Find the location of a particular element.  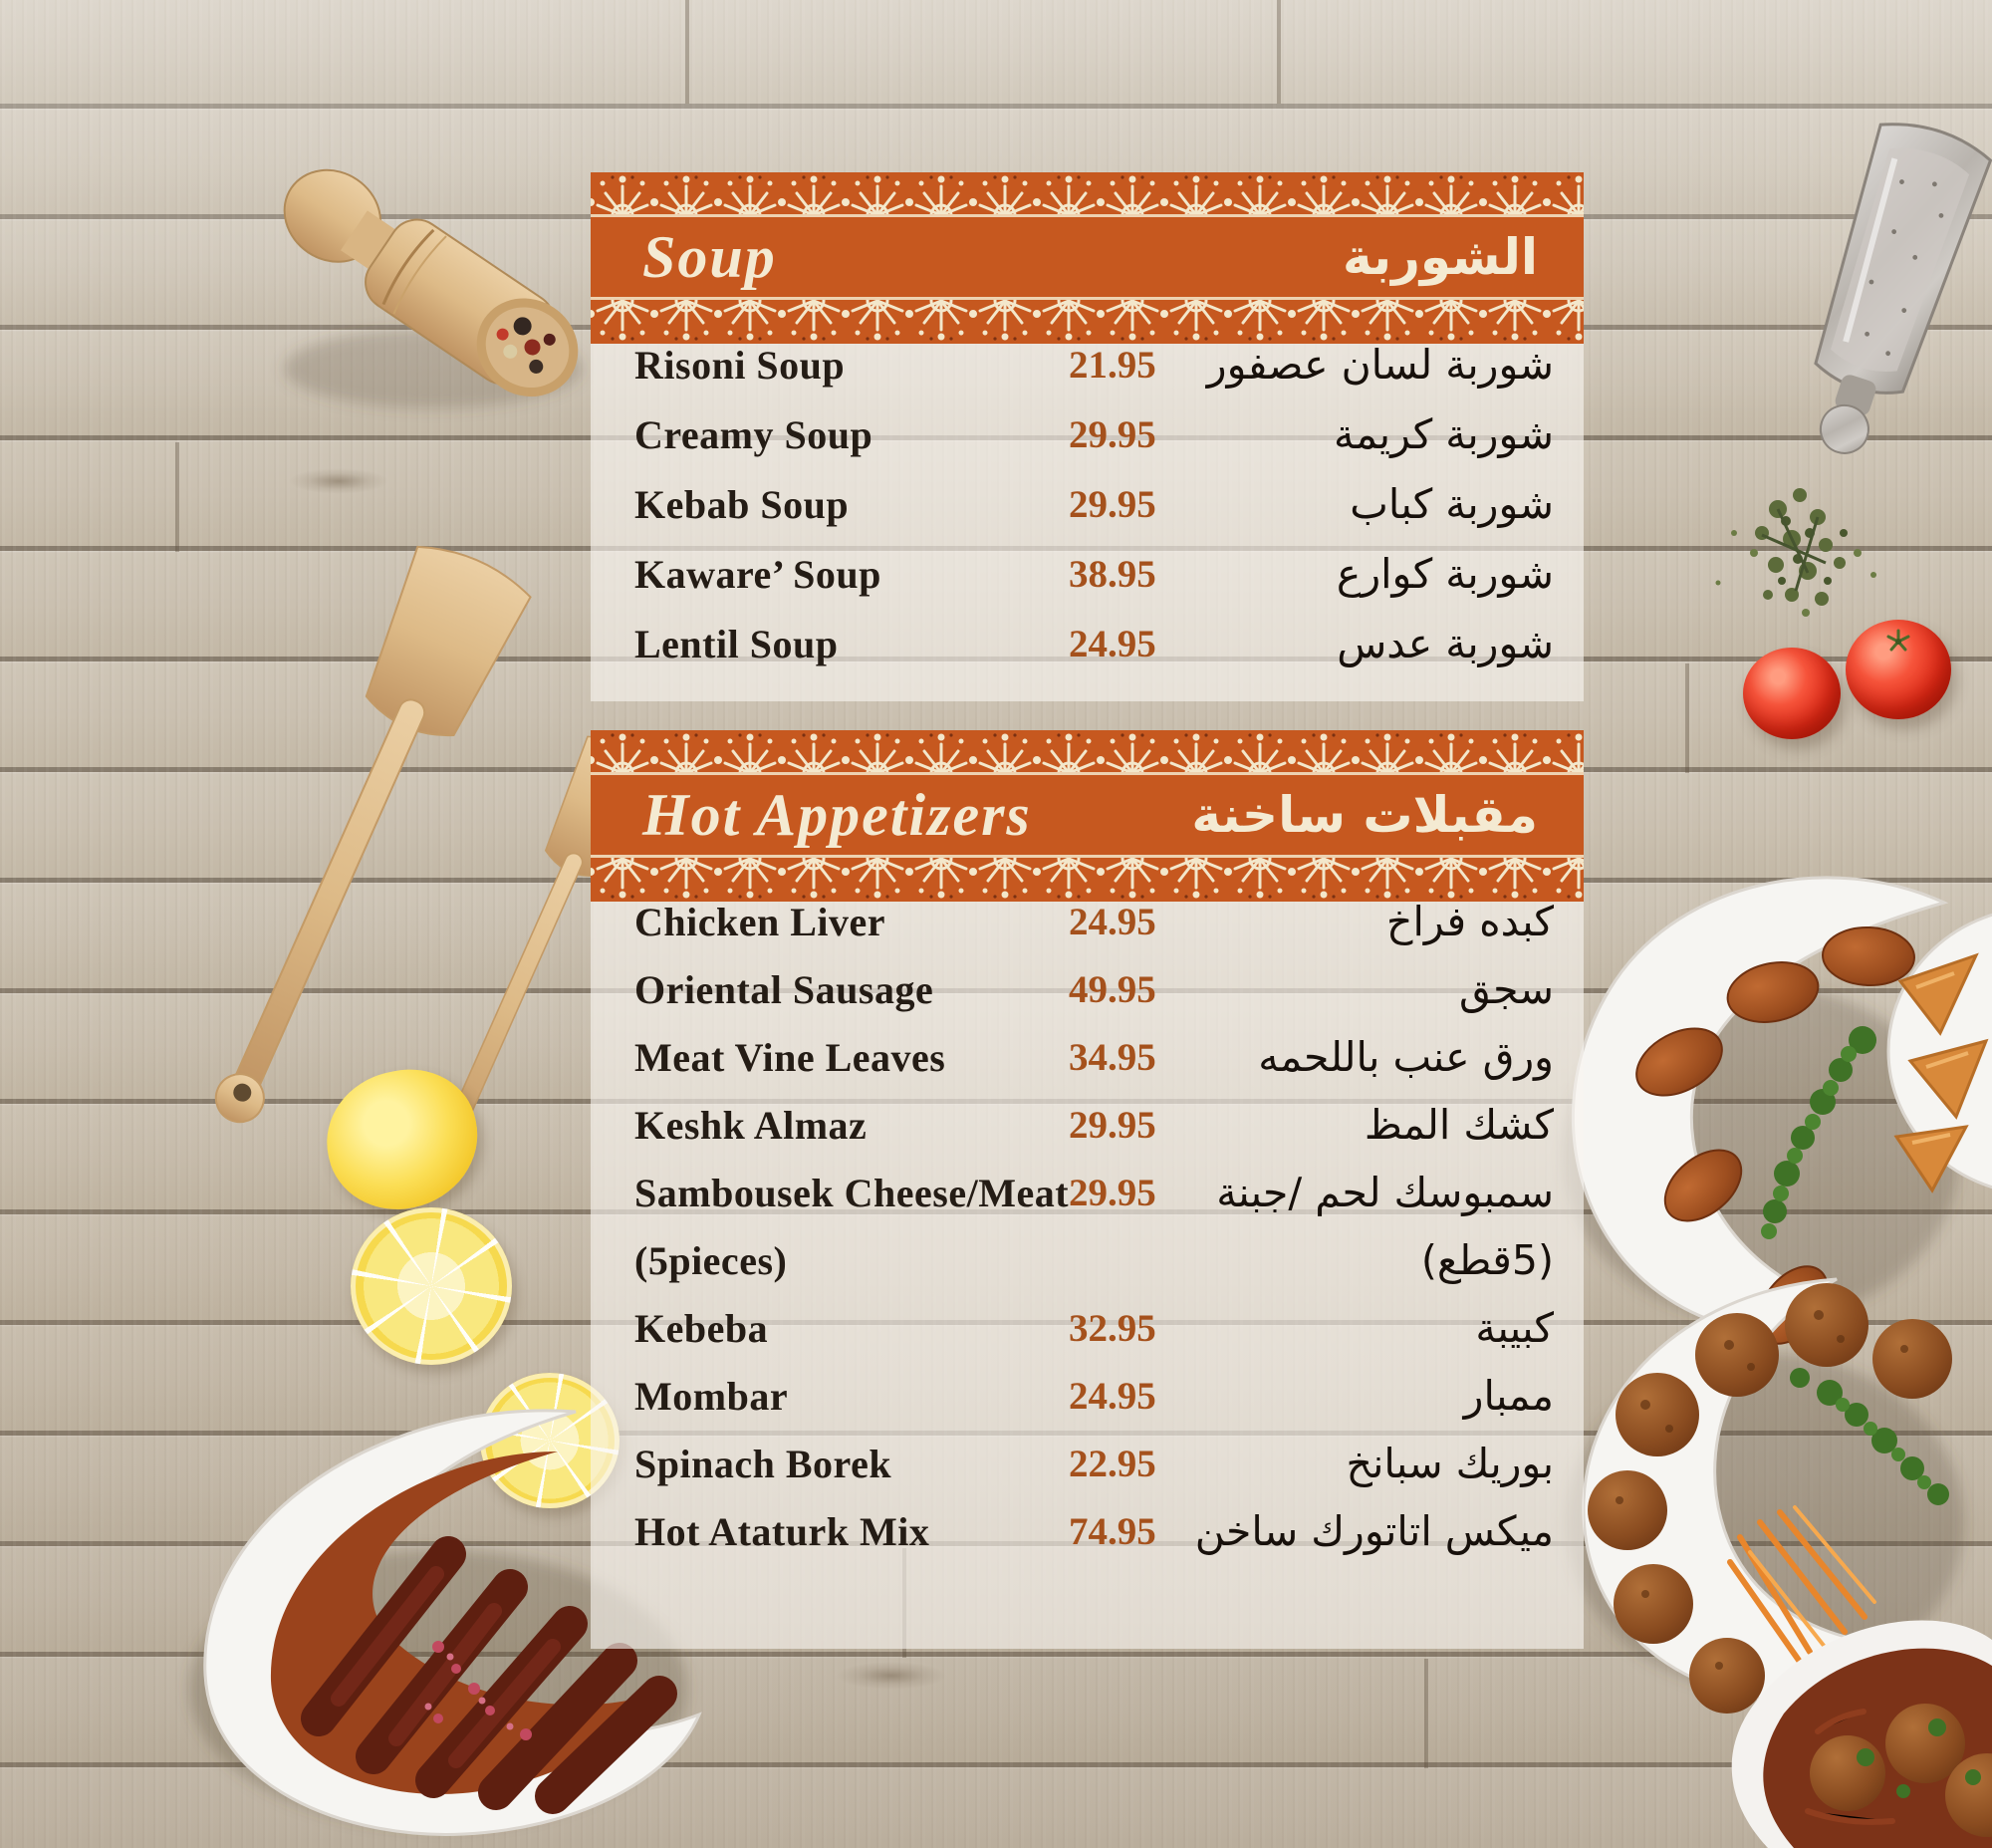

menu-item-row: Chicken Liver 24.95 كبده فراخ is located at coordinates (1088, 922).